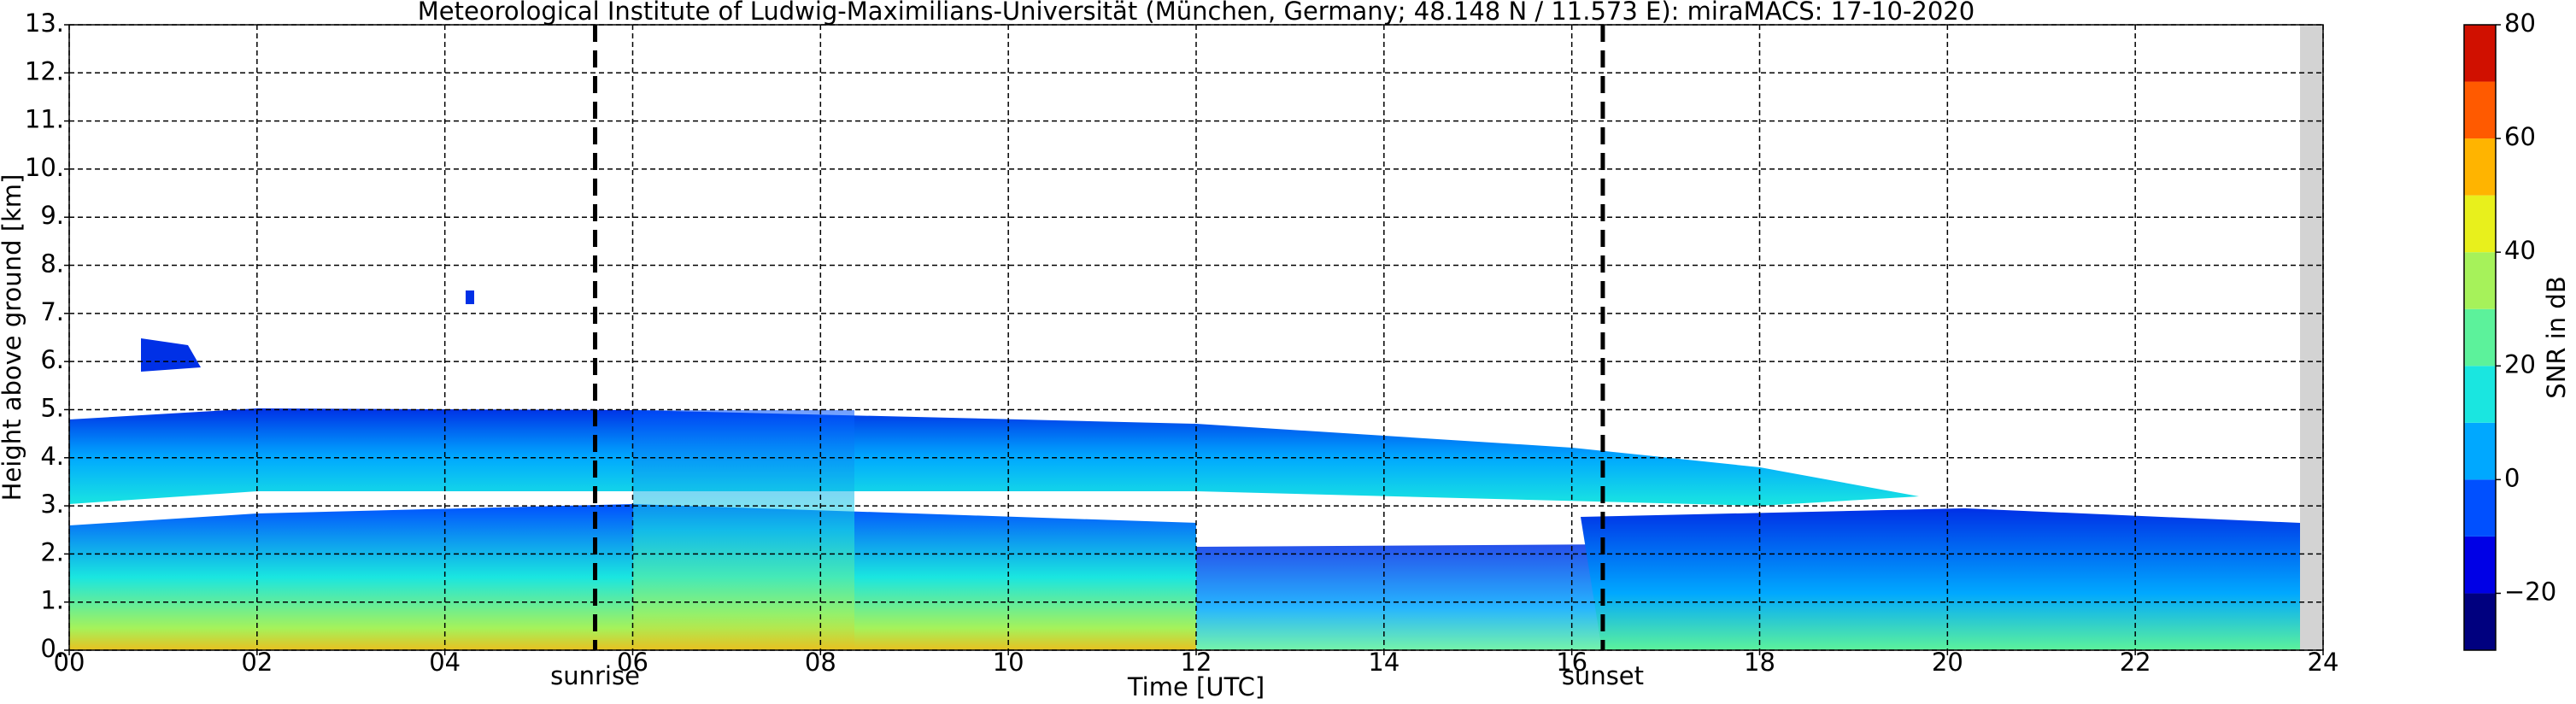  I want to click on y-tick-label: 4., so click(52, 456).